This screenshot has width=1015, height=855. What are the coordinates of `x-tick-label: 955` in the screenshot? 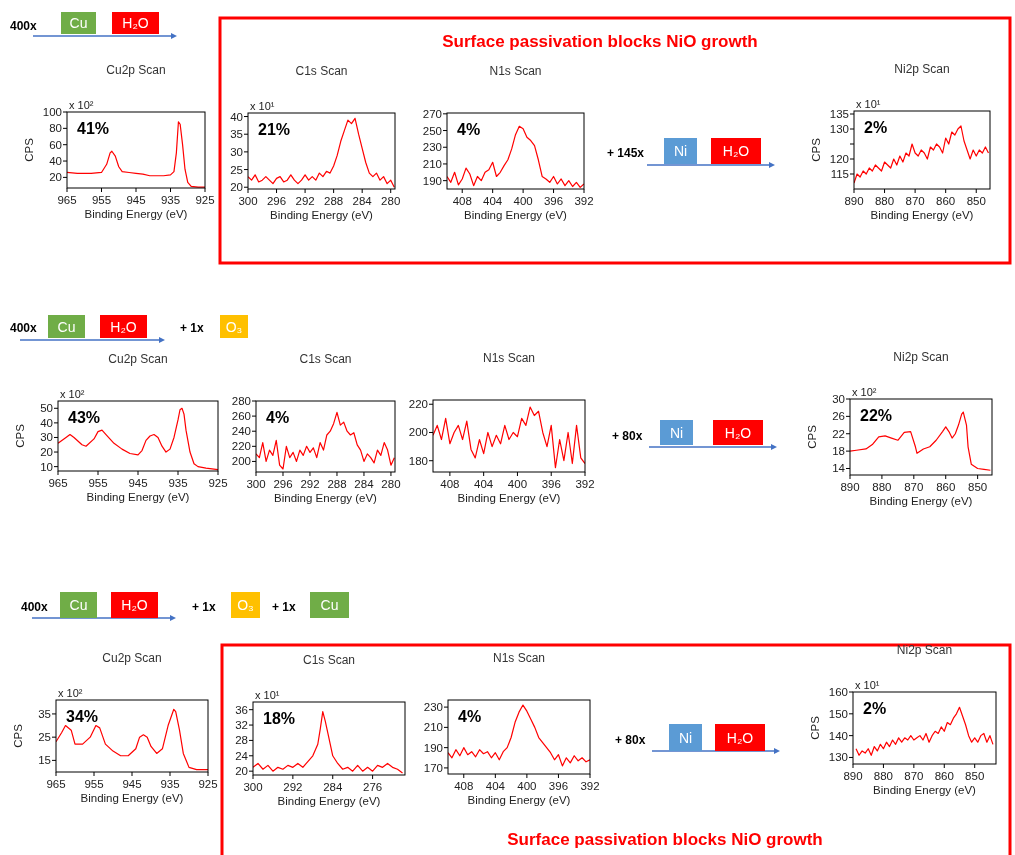 It's located at (101, 200).